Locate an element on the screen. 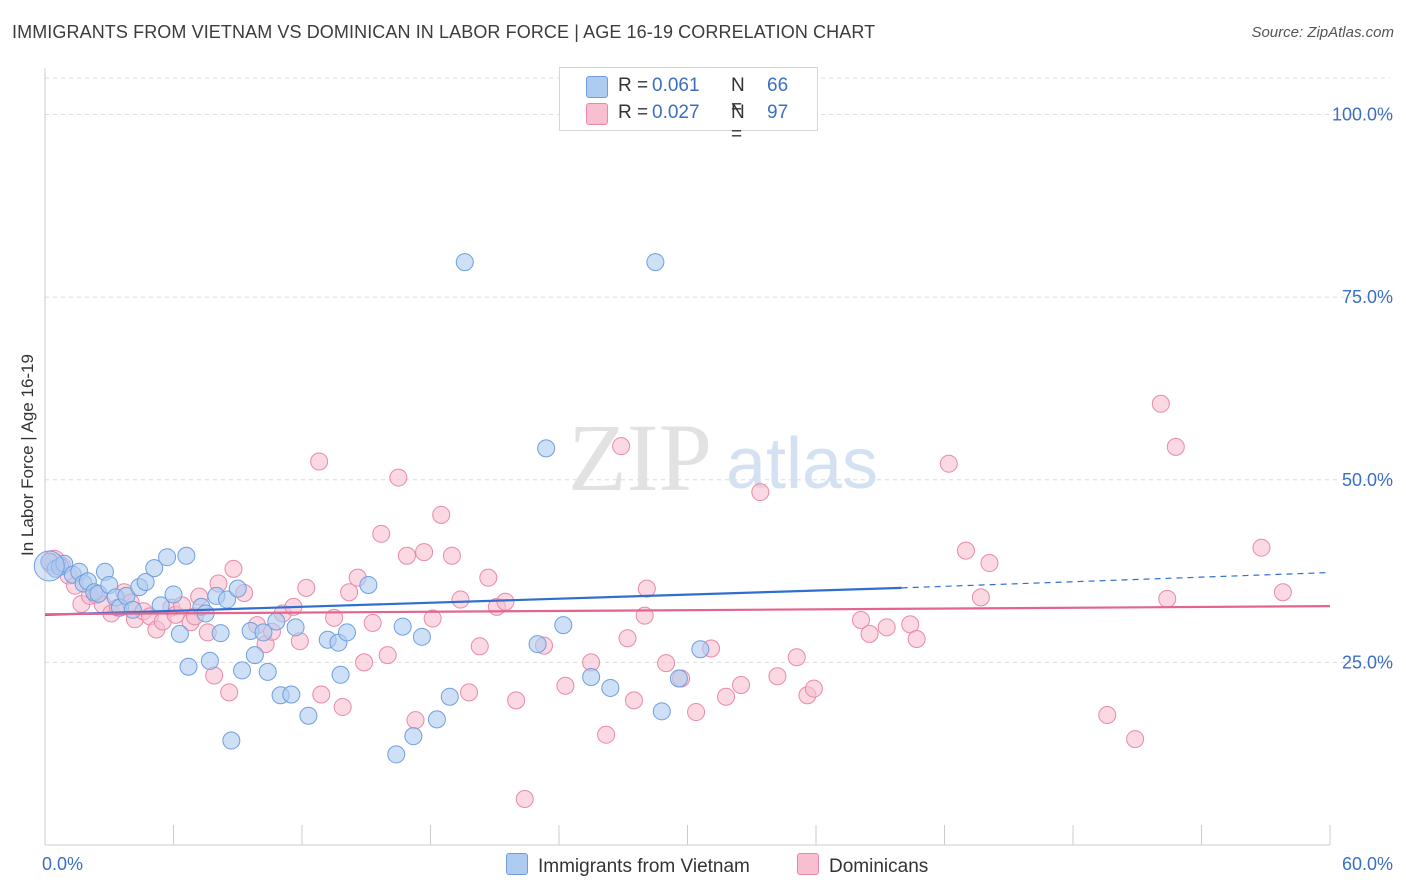  watermark-zip: ZIP is located at coordinates (640, 457).